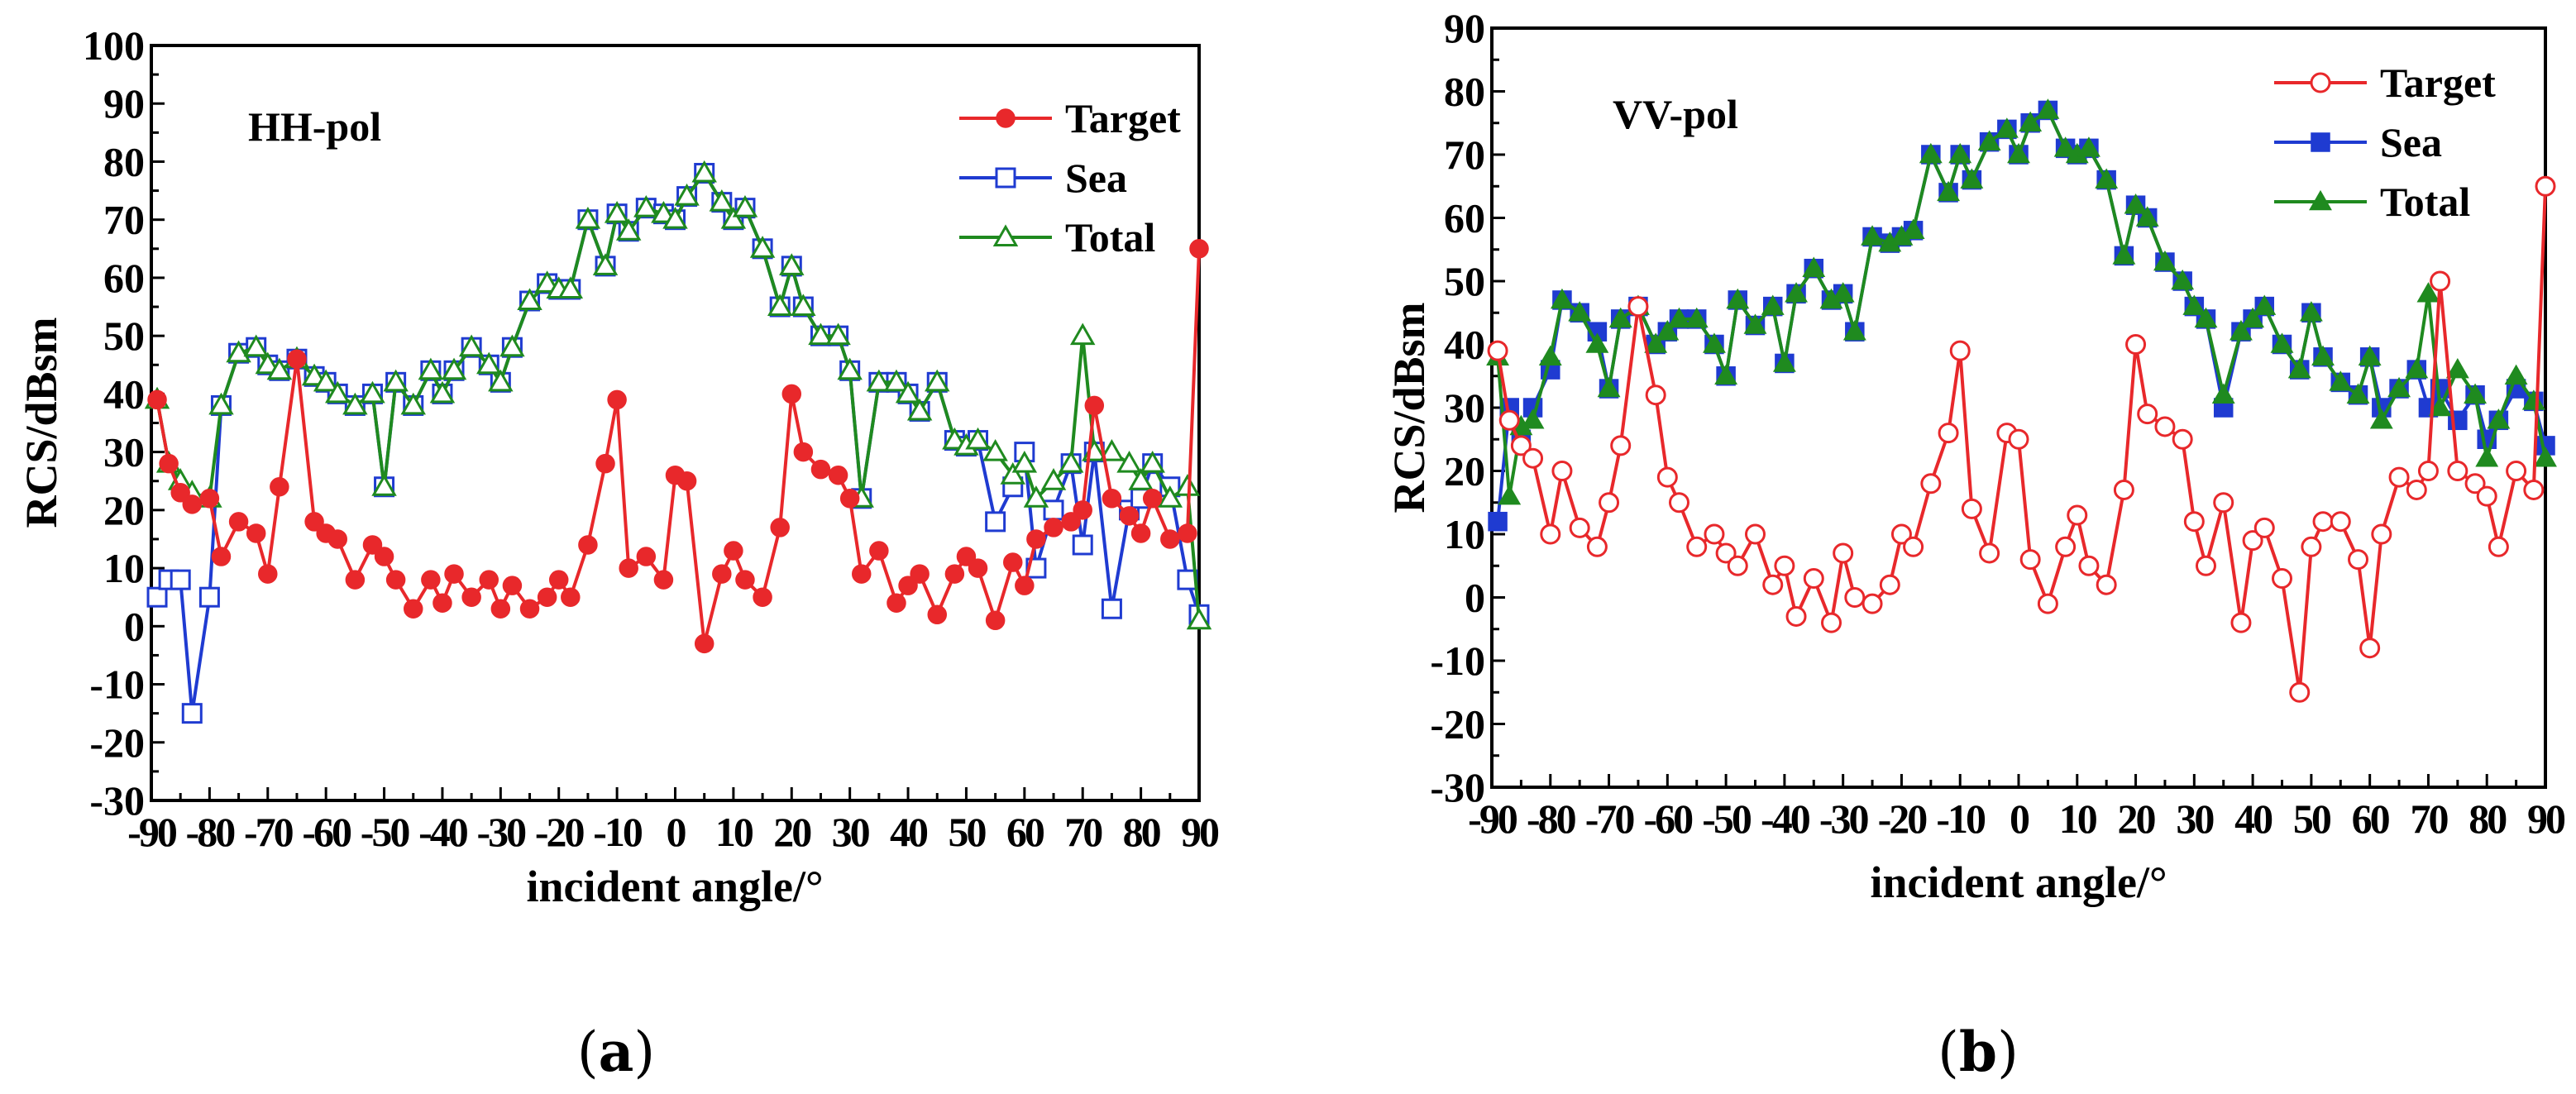  What do you see at coordinates (2429, 818) in the screenshot?
I see `x-tick-label: 70` at bounding box center [2429, 818].